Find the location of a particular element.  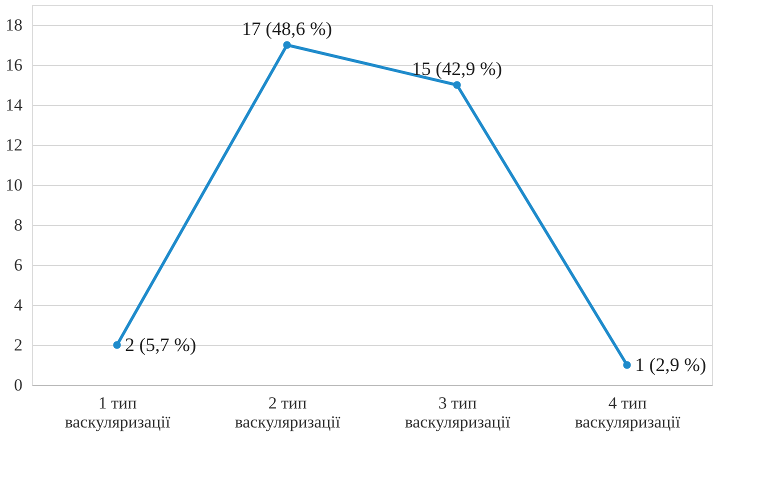

y-tick-label: 4 is located at coordinates (18, 305).